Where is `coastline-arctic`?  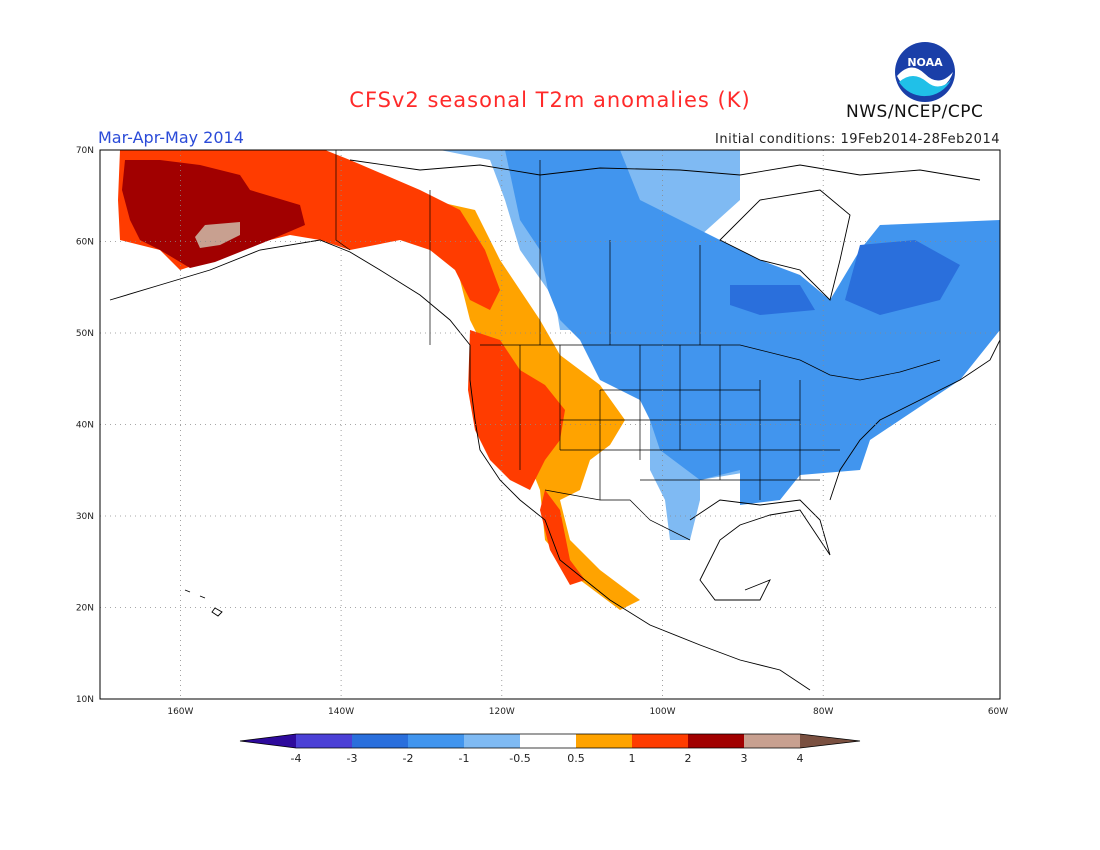
coastline-arctic is located at coordinates (665, 170).